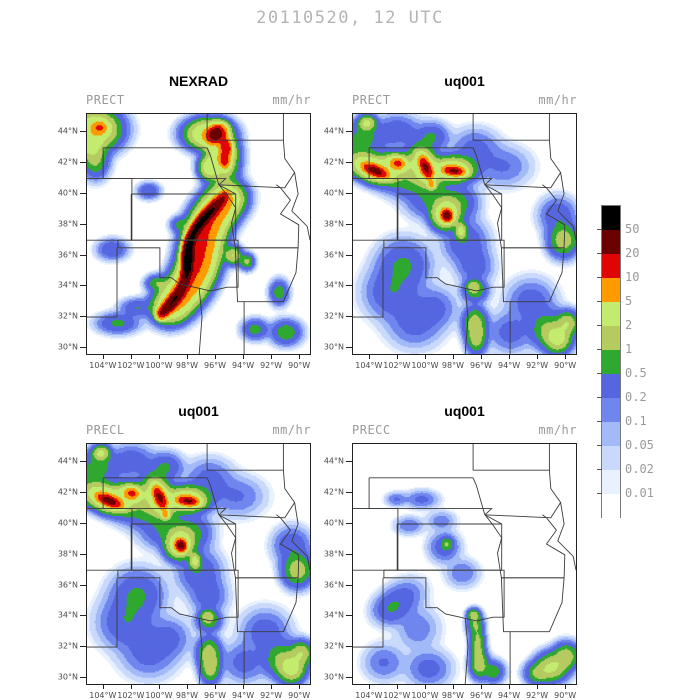 This screenshot has width=700, height=700. Describe the element at coordinates (629, 325) in the screenshot. I see `colorbar-label: 2` at that location.